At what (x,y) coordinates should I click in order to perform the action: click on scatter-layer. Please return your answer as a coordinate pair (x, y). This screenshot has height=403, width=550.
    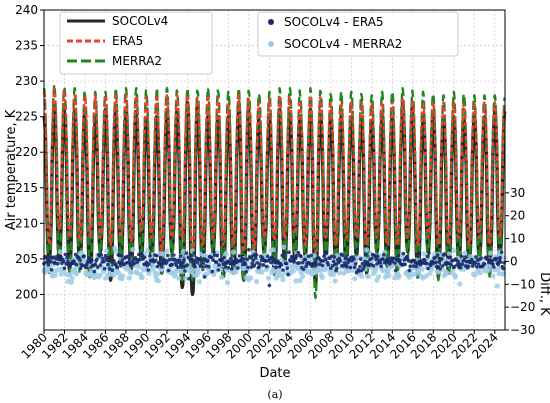
    Looking at the image, I should click on (274, 266).